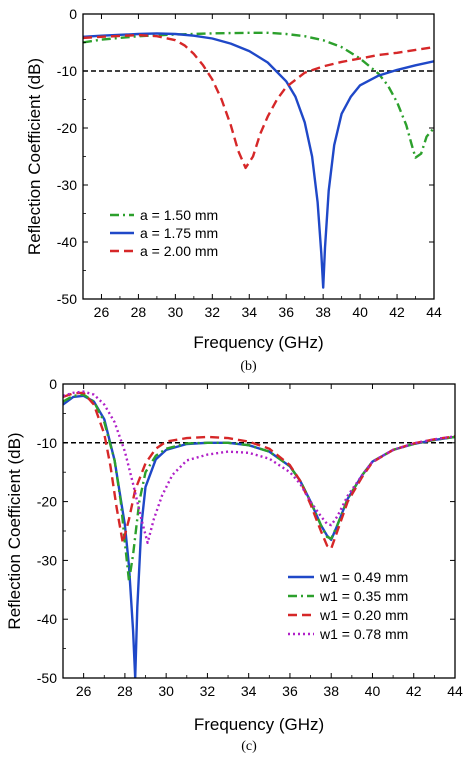 This screenshot has height=760, width=474. What do you see at coordinates (14, 530) in the screenshot?
I see `panel-c-y-axis-title: Reflection Coefficient (dB)` at bounding box center [14, 530].